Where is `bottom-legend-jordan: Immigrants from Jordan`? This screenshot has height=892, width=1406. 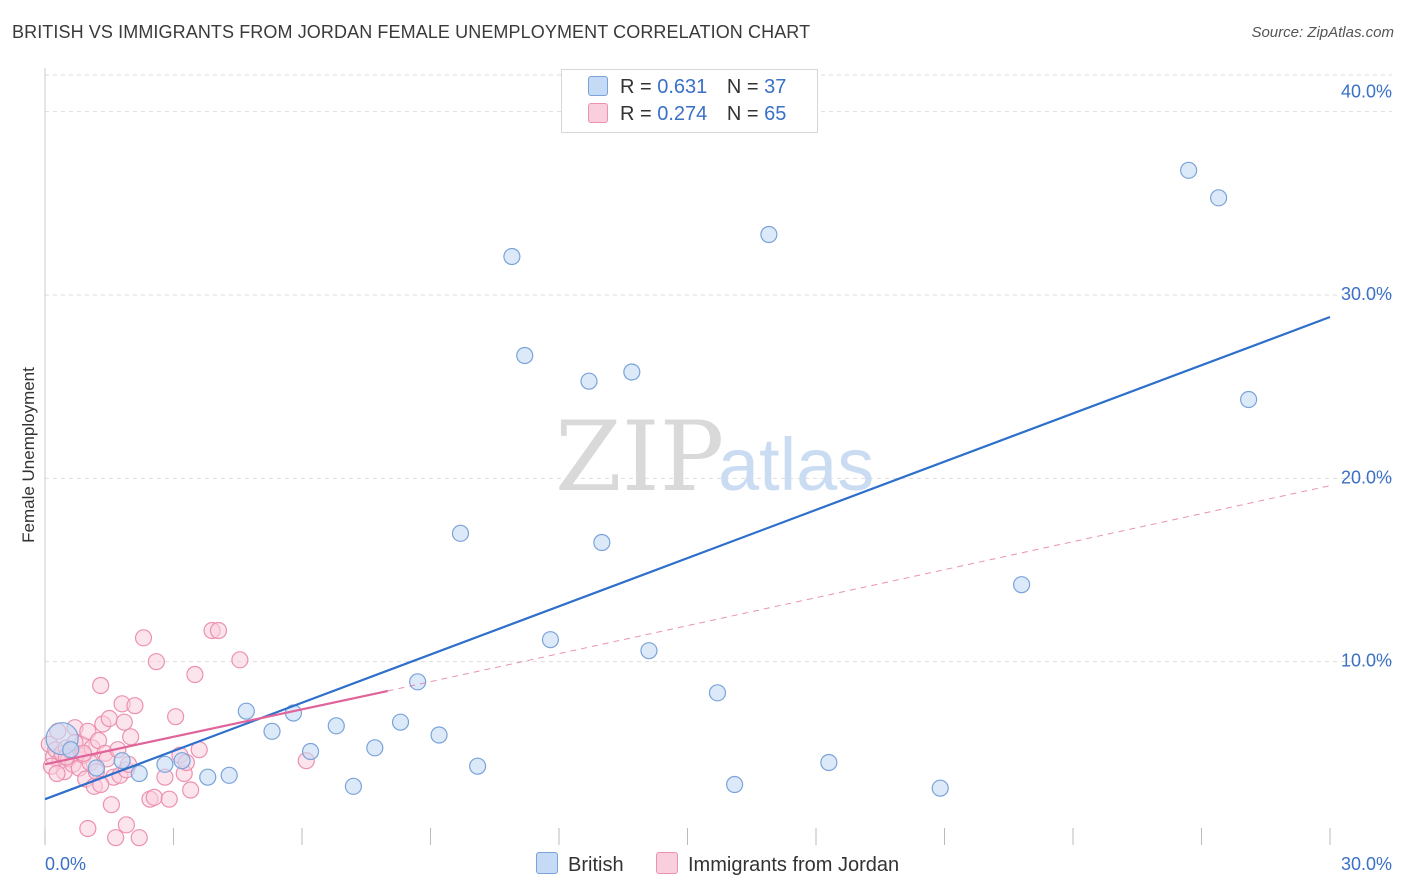
bottom-legend-jordan: Immigrants from Jordan is located at coordinates (777, 864).